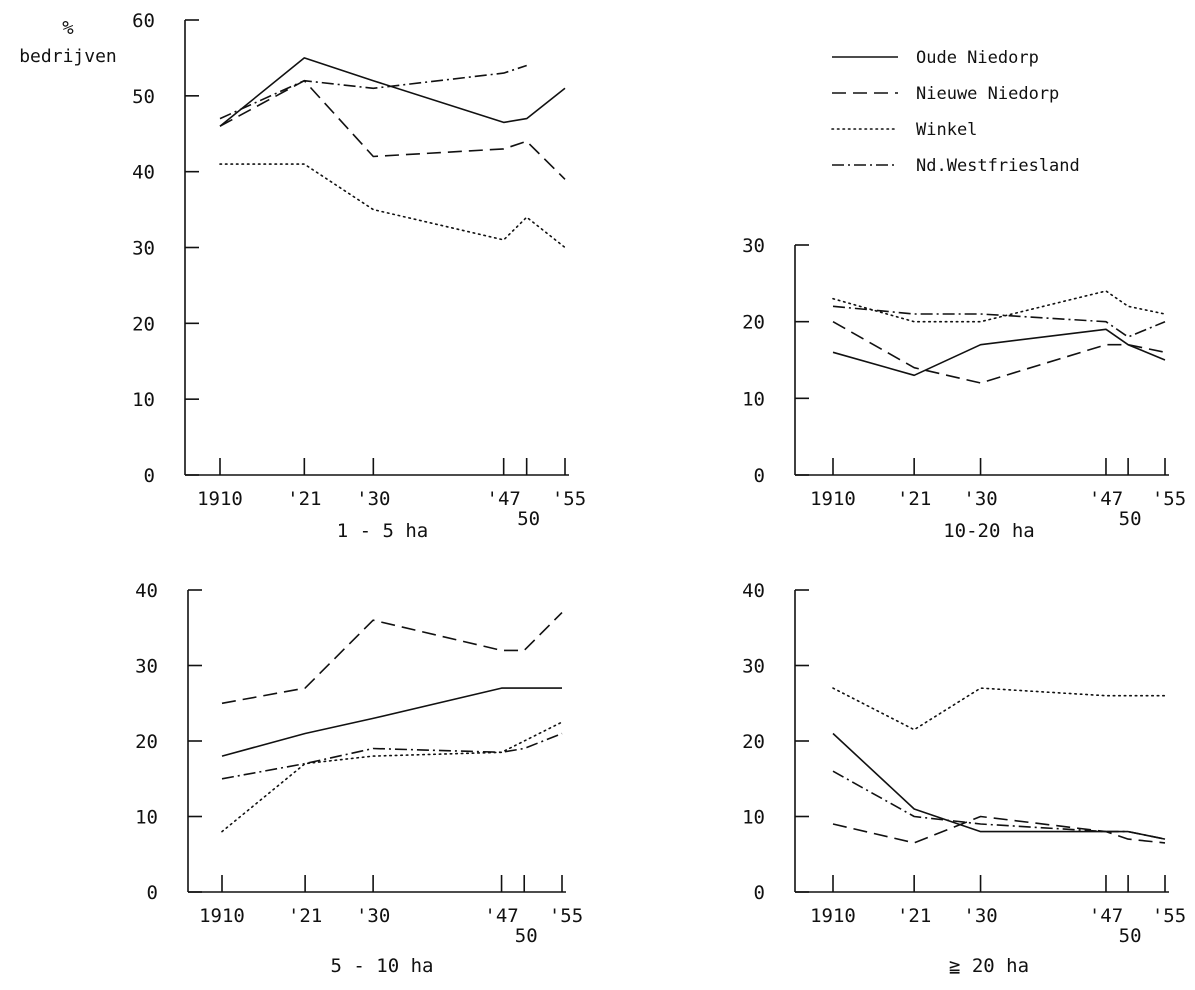 The height and width of the screenshot is (990, 1195). I want to click on panel-title: ≧ 20 ha, so click(989, 966).